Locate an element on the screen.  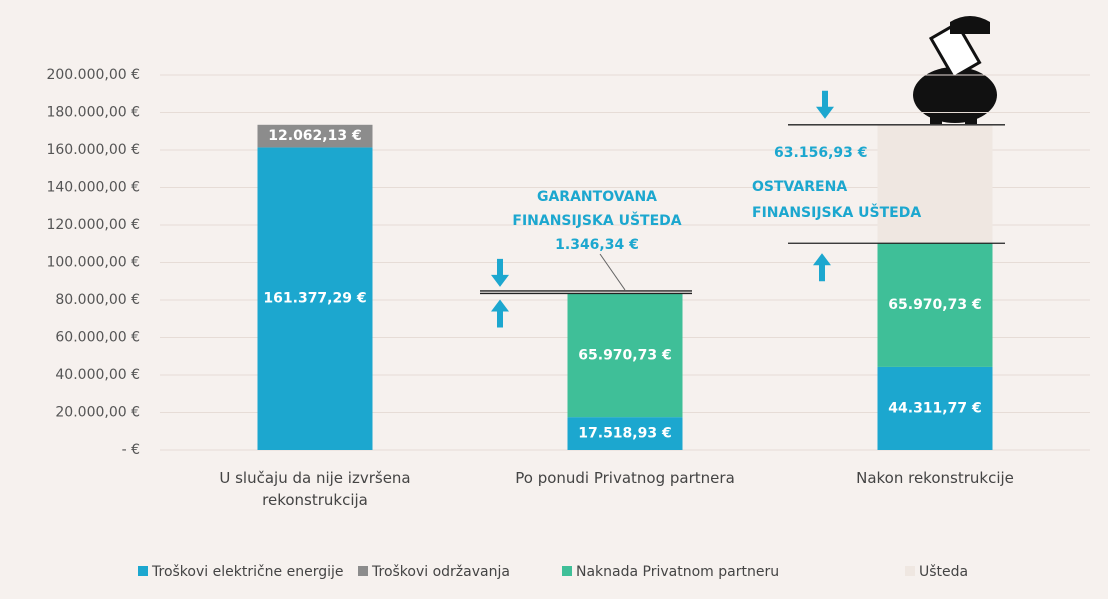
y-tick-label: - € is located at coordinates (131, 450).